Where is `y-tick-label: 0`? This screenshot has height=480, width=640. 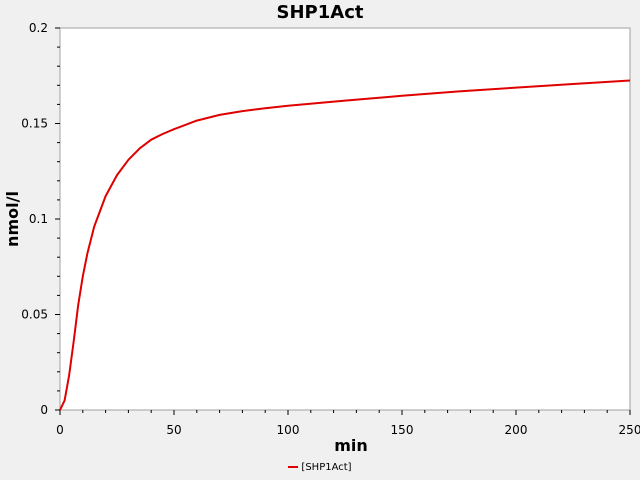
y-tick-label: 0 is located at coordinates (44, 410).